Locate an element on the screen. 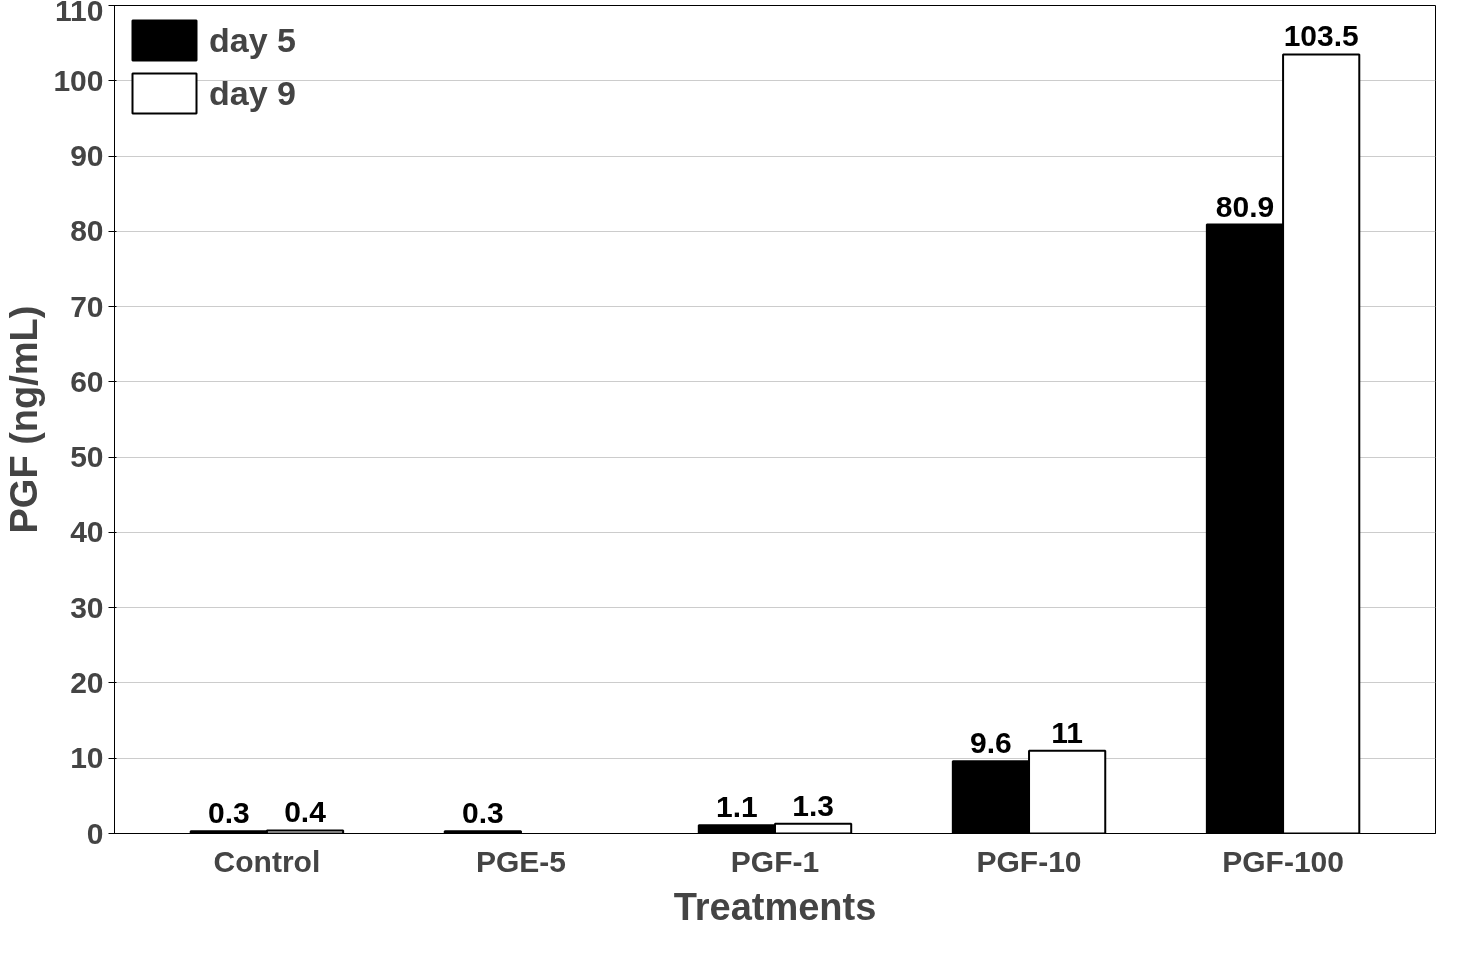 The height and width of the screenshot is (956, 1461). y-tick-label: 110 is located at coordinates (79, 13).